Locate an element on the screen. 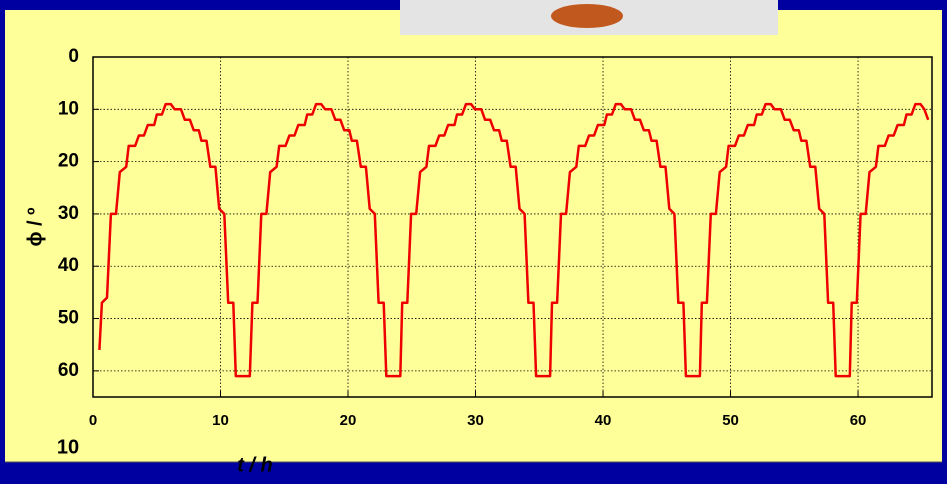  x-tick-label: 10 is located at coordinates (220, 420).